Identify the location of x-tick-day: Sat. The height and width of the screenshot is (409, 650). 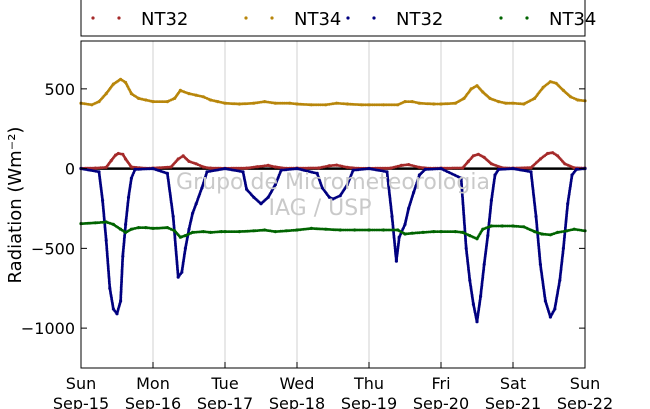
(513, 383).